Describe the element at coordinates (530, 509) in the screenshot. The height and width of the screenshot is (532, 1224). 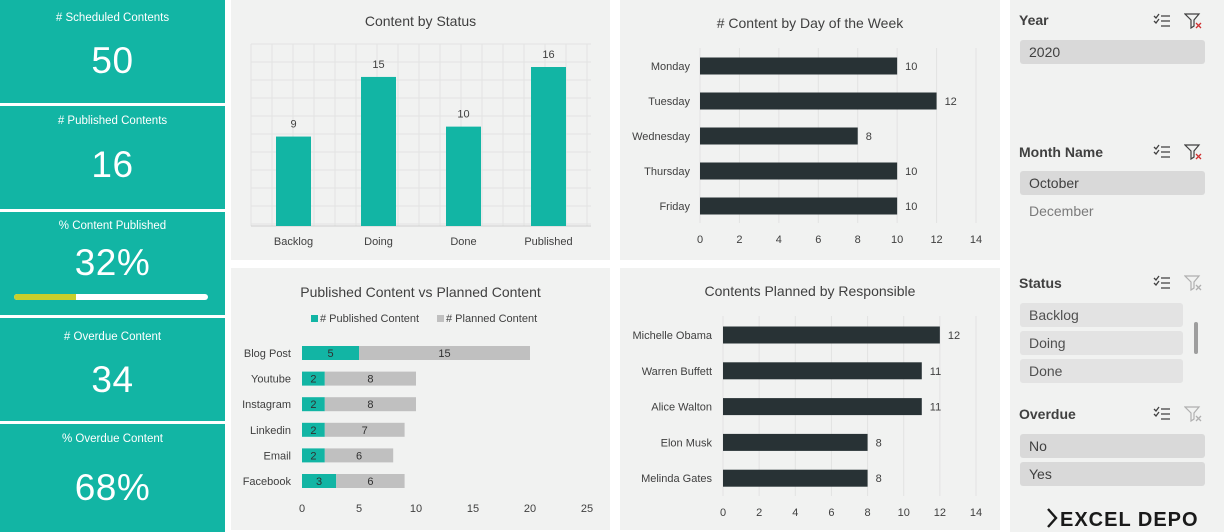
I see `tick-label: 20` at that location.